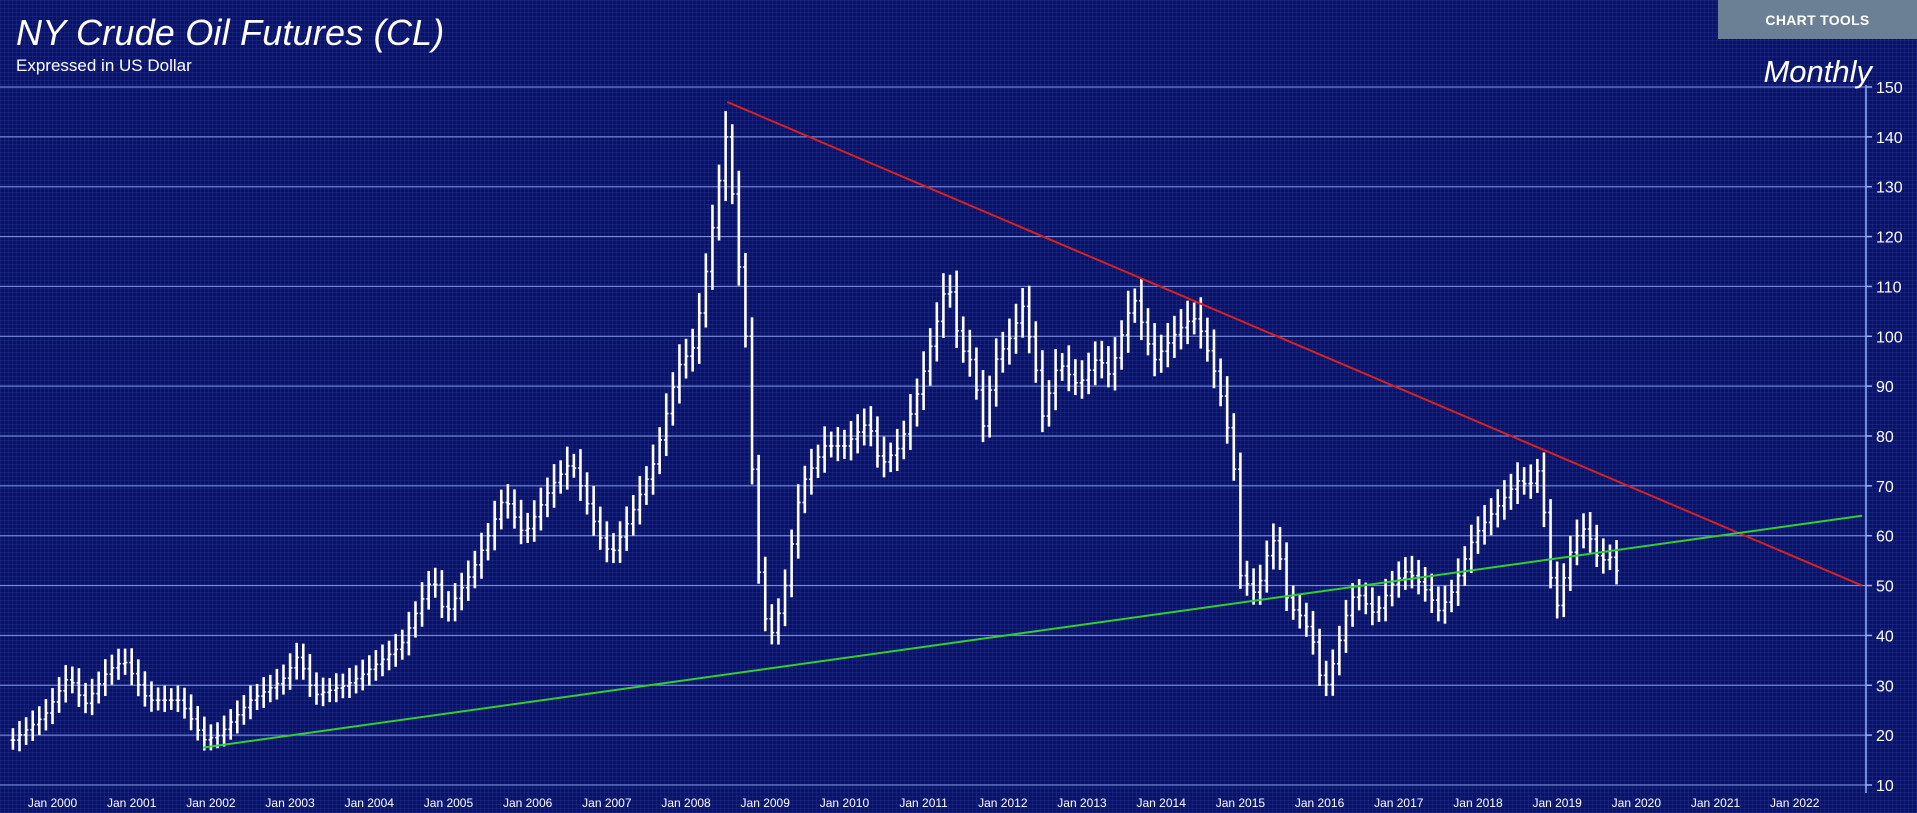  Describe the element at coordinates (230, 32) in the screenshot. I see `chart-title: NY Crude Oil Futures (CL)` at that location.